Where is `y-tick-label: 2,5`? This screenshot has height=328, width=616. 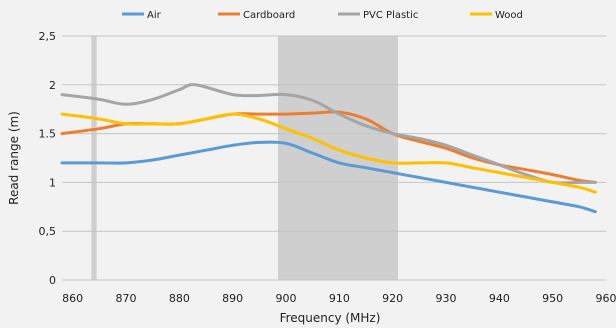 y-tick-label: 2,5 is located at coordinates (48, 36).